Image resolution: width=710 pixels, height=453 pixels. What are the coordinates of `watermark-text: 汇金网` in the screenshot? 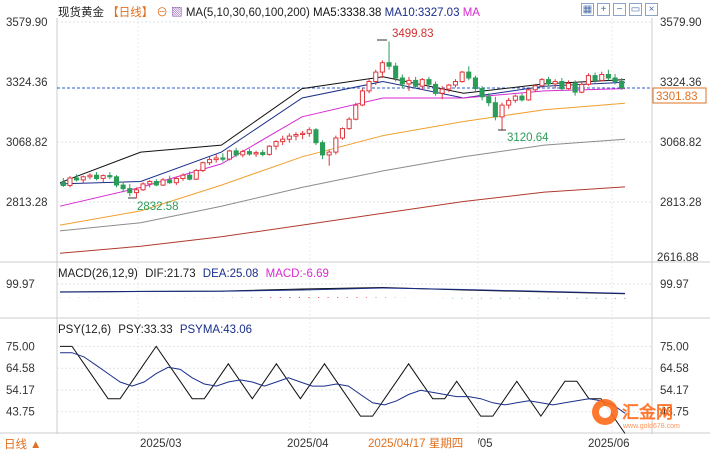 It's located at (647, 412).